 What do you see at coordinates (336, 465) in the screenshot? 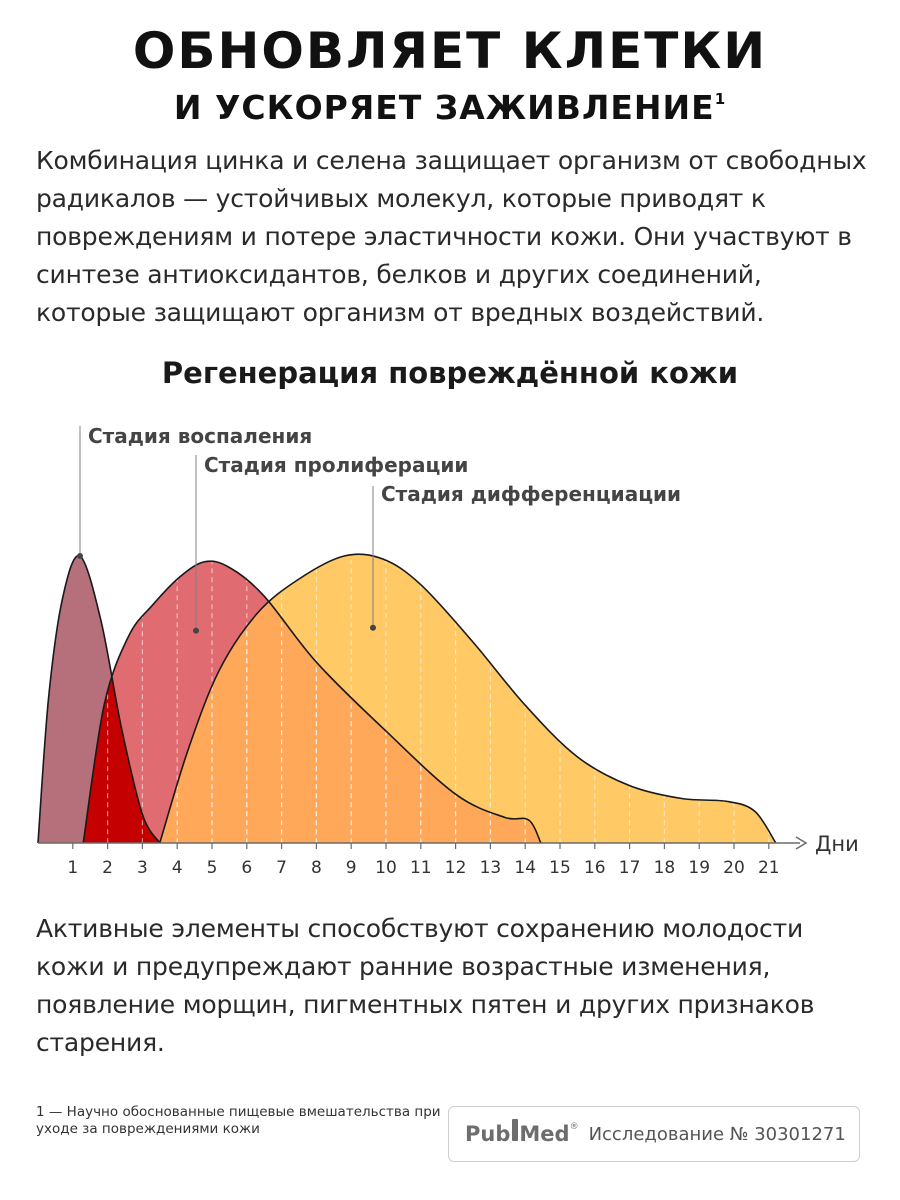
I see `series-label: Стадия пролиферации` at bounding box center [336, 465].